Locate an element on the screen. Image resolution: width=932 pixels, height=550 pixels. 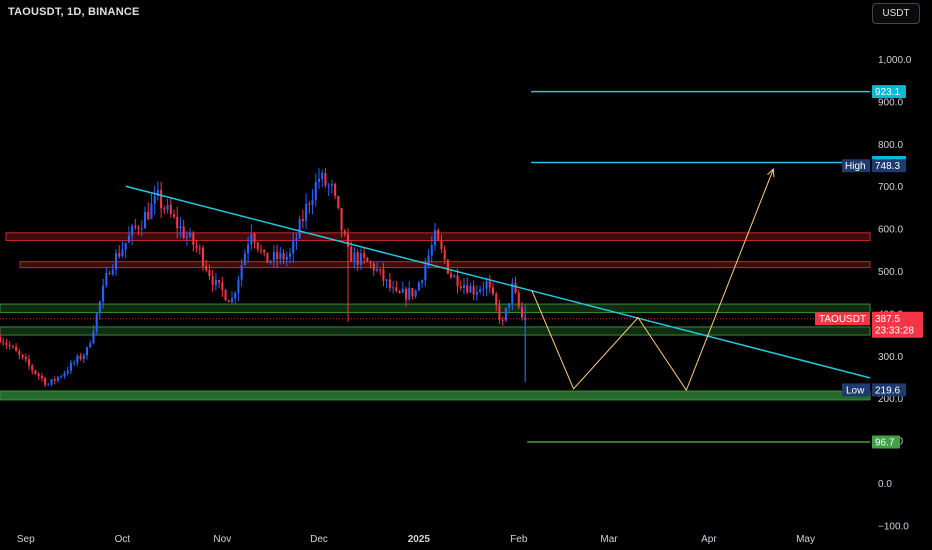
low-label: Low is located at coordinates (855, 390).